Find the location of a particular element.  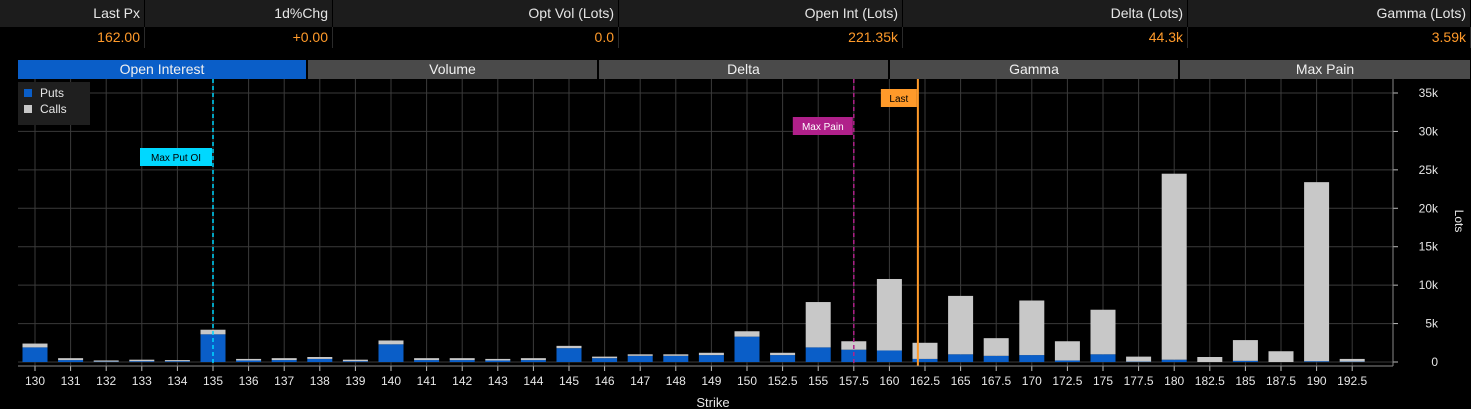

x-tick-label: 162.5 is located at coordinates (925, 381).